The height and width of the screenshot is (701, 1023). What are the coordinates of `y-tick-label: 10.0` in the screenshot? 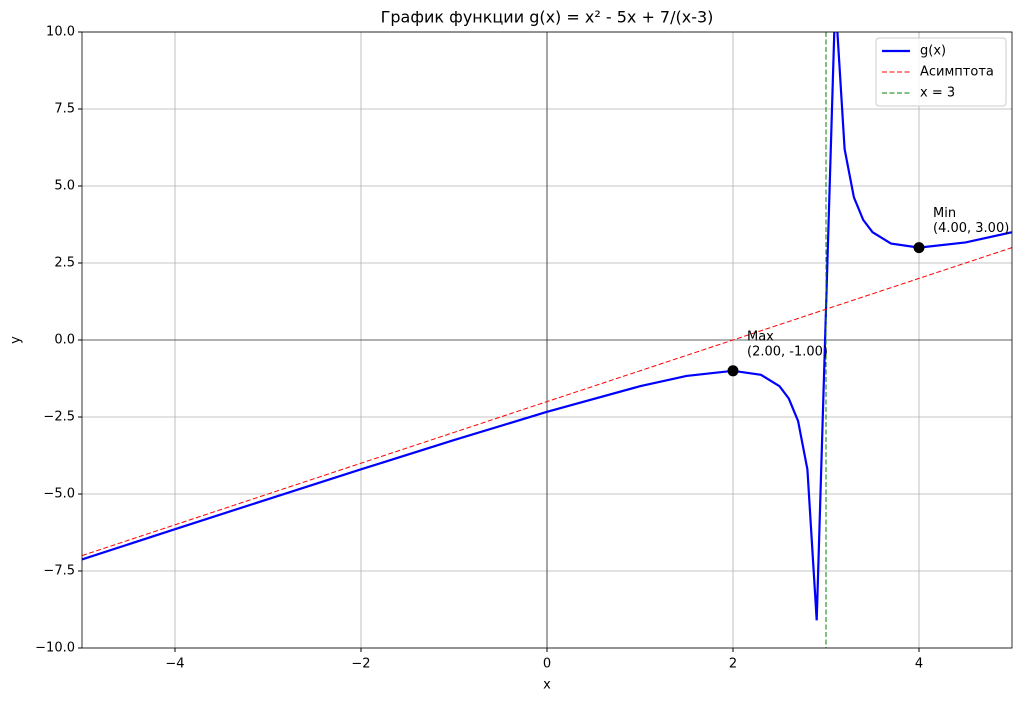 It's located at (60, 32).